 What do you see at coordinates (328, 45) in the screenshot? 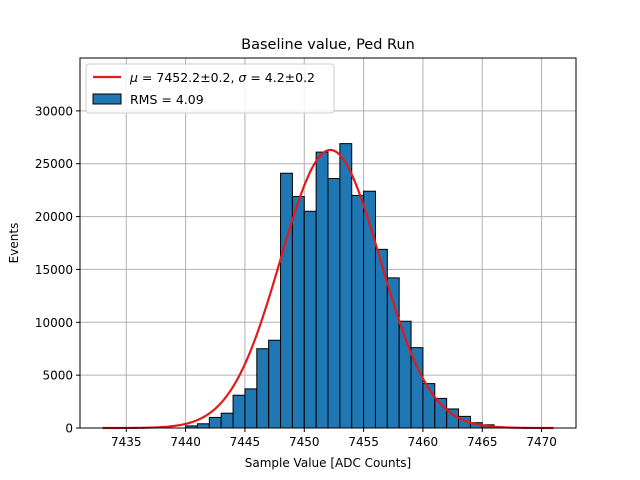
I see `chart-title: Baseline value, Ped Run` at bounding box center [328, 45].